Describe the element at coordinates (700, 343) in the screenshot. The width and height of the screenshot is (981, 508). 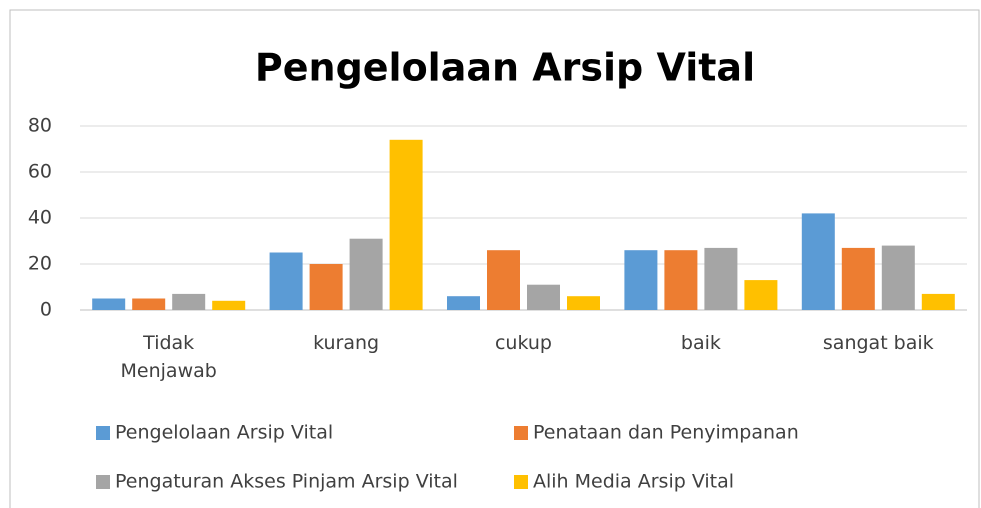
I see `x-tick-label: baik` at that location.